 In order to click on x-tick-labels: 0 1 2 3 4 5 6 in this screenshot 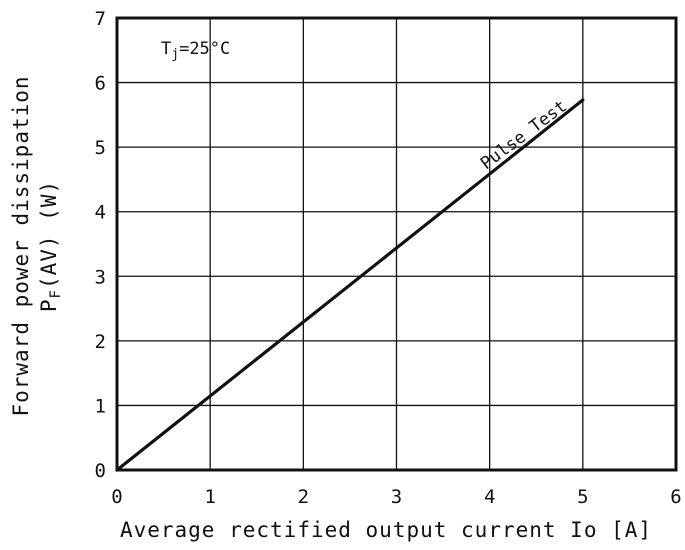, I will do `click(396, 497)`.